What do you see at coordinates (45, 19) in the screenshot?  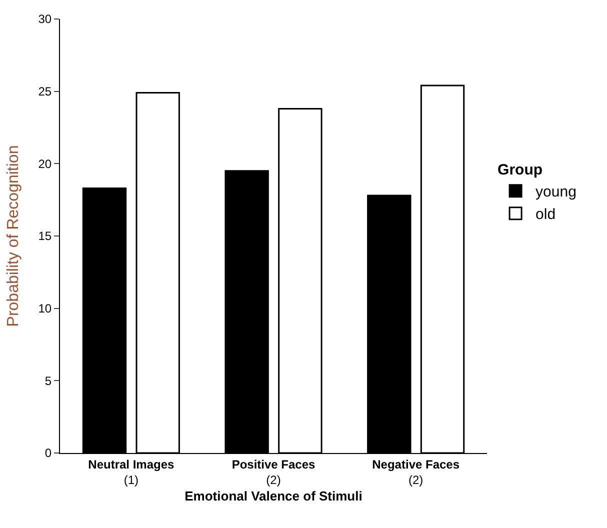 I see `y-tick-label: 30` at bounding box center [45, 19].